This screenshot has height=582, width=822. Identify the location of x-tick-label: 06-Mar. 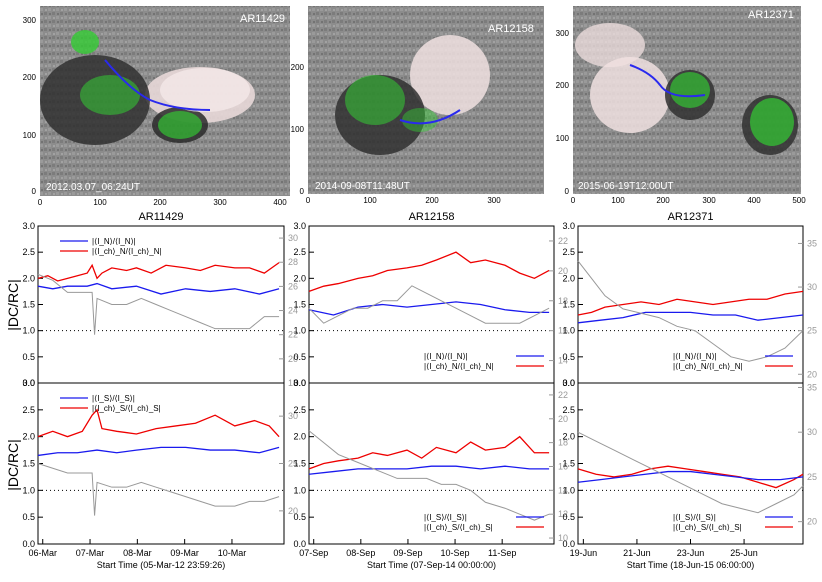
(42, 553).